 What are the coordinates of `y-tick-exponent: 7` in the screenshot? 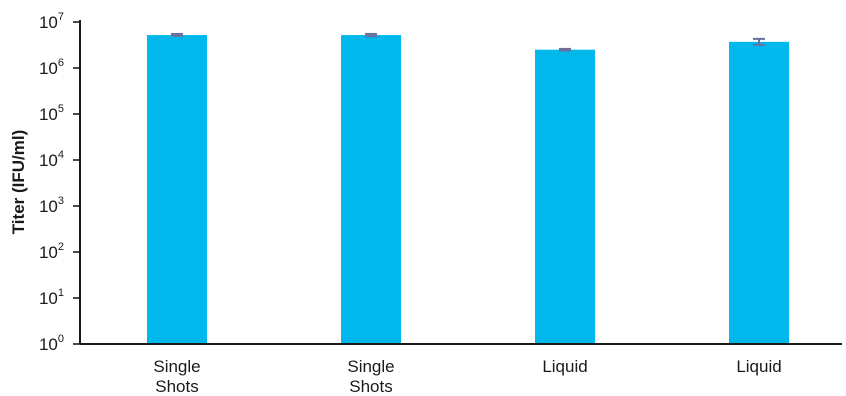 It's located at (61, 17).